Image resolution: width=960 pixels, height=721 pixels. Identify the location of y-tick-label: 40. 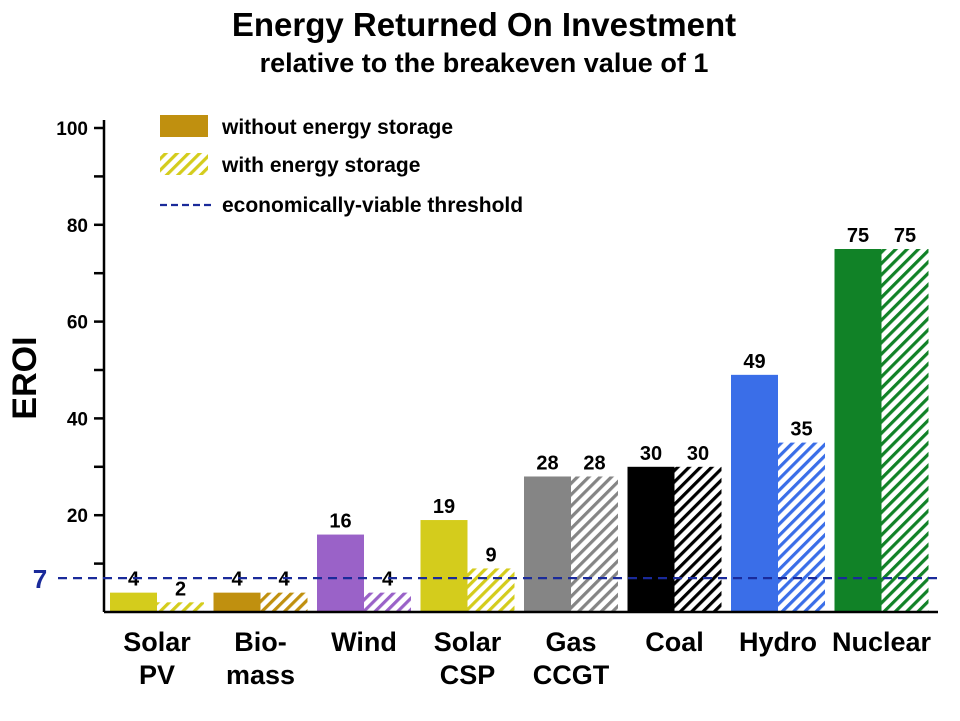
(77, 419).